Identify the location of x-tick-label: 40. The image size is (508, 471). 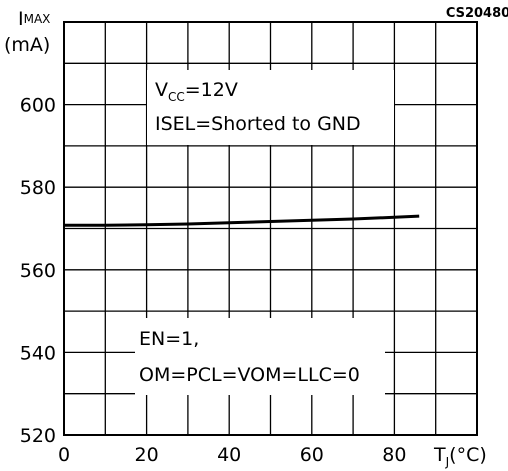
(229, 455).